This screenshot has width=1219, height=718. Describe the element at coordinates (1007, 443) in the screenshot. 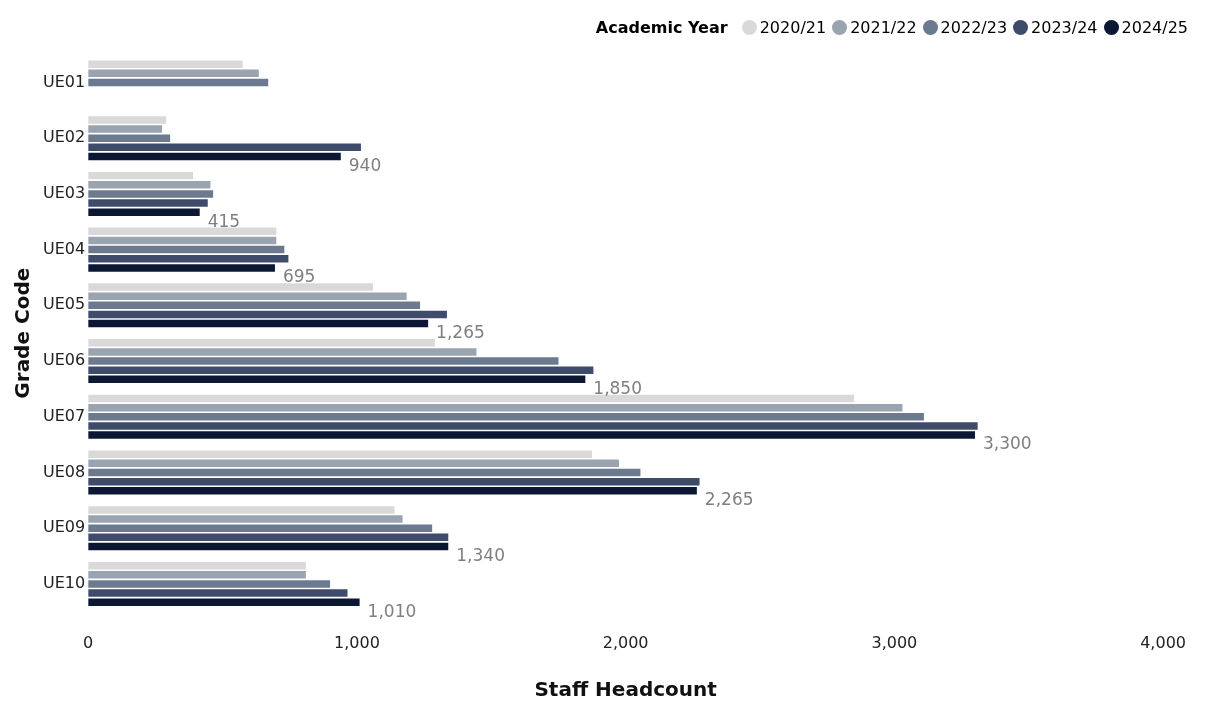

I see `data-label: 3,300` at that location.